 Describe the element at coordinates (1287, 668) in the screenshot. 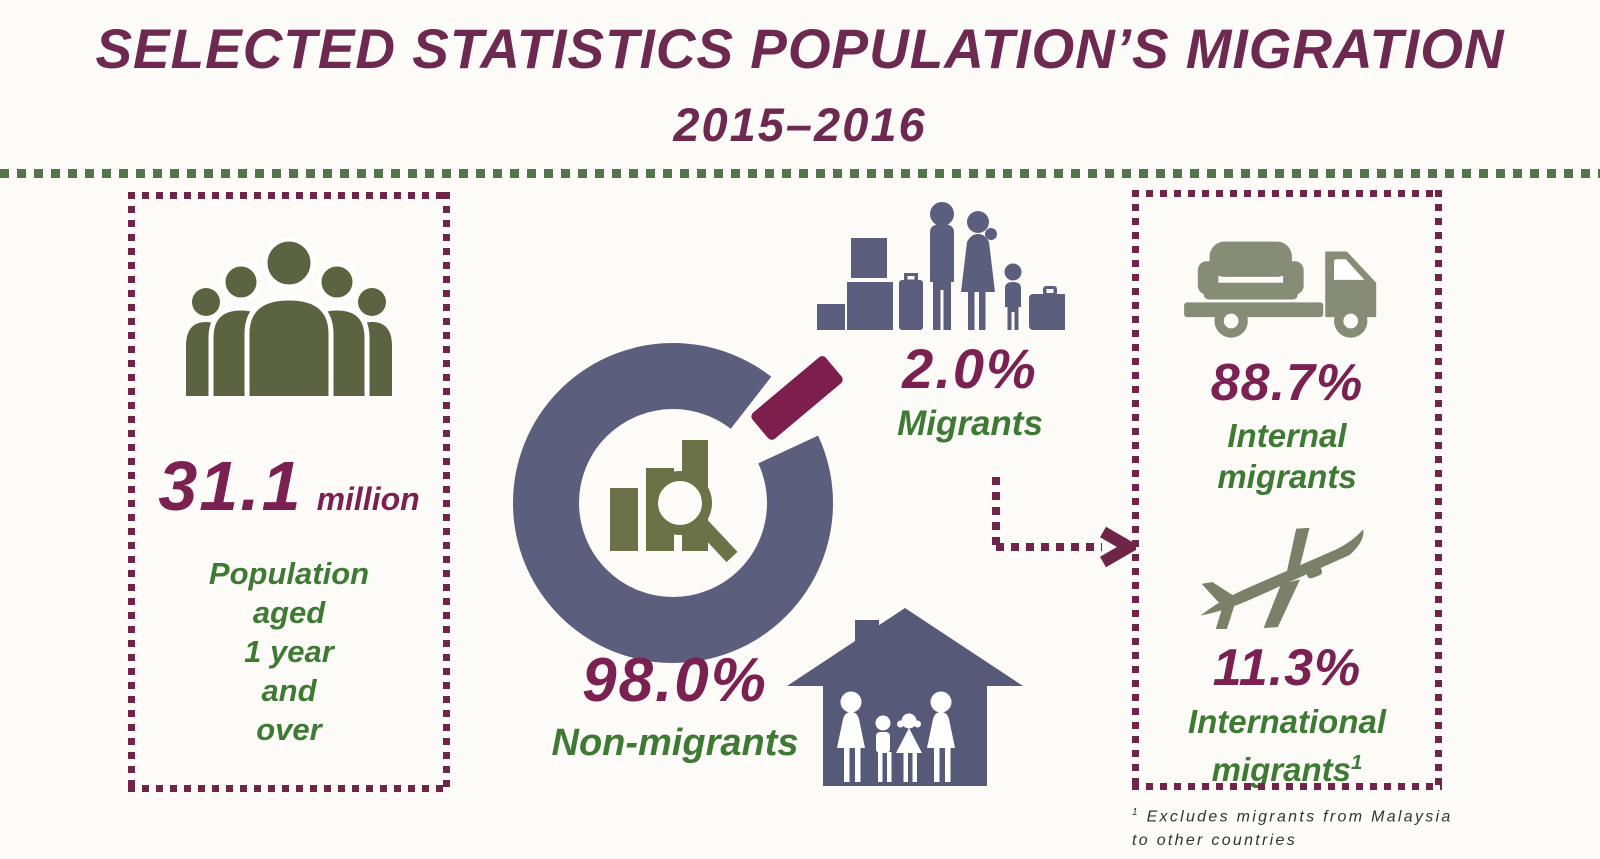

I see `international-migrants-value: 11.3%` at that location.